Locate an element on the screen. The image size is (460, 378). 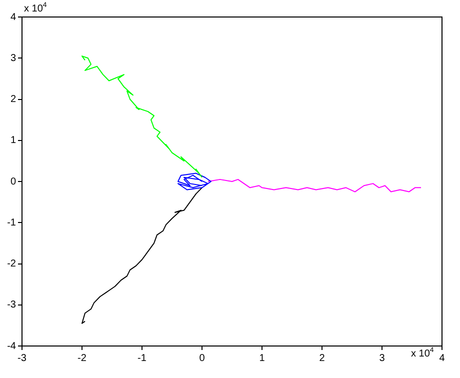
x-tick-label: 4 is located at coordinates (442, 358).